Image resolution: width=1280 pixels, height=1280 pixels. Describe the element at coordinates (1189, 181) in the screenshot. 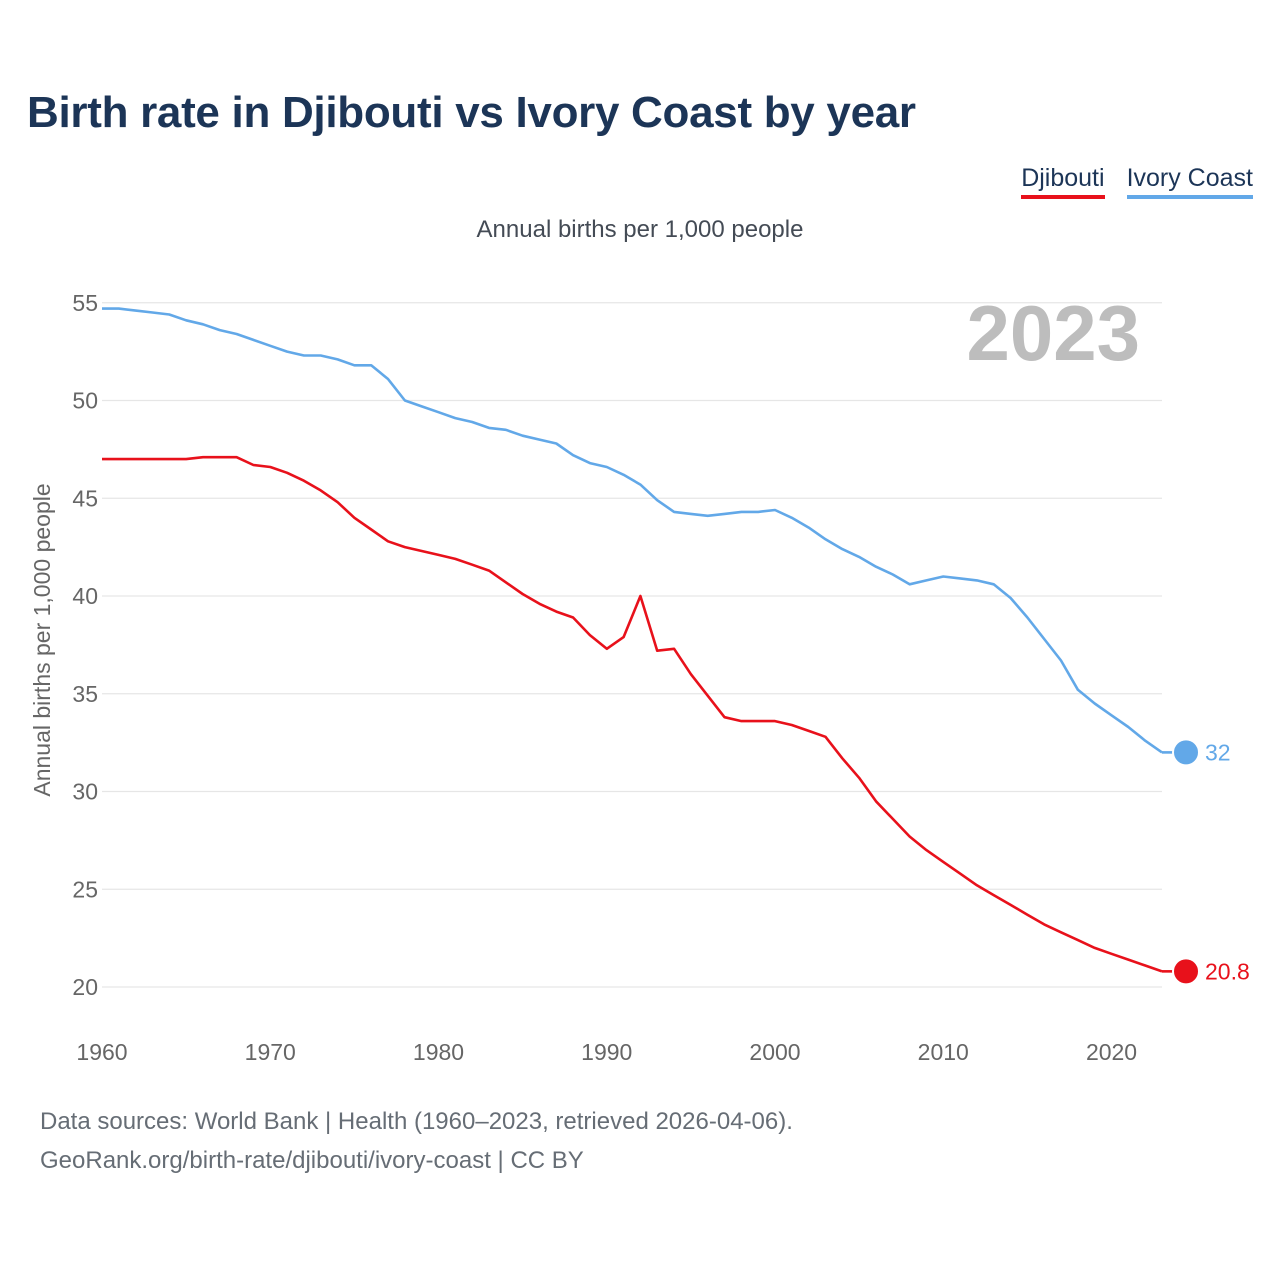

I see `legend-item-ivory-coast: Ivory Coast` at that location.